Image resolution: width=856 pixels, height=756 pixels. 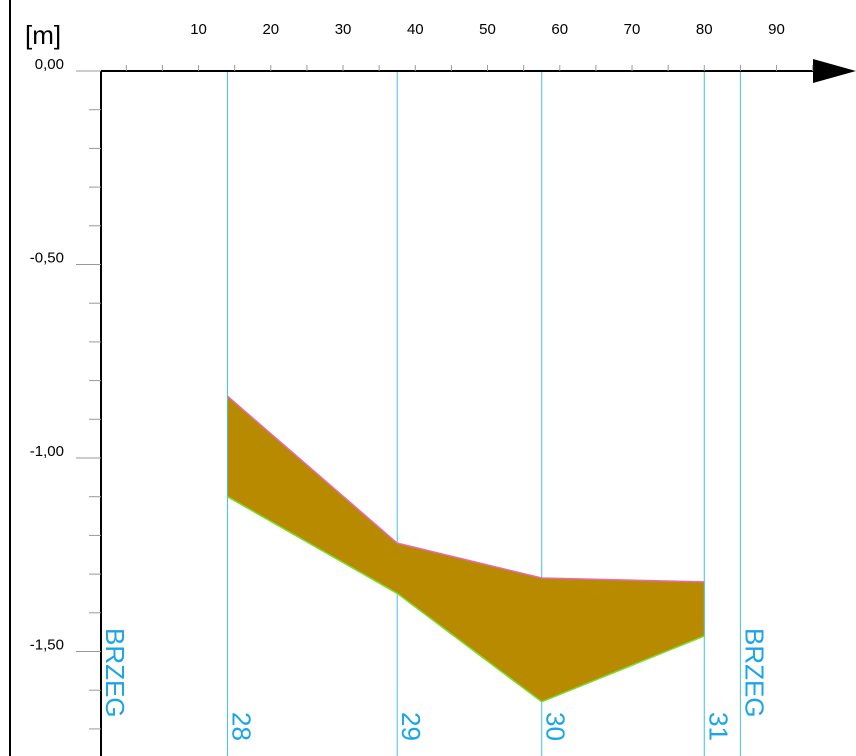 I want to click on y-tick-label: -1,50, so click(x=47, y=645).